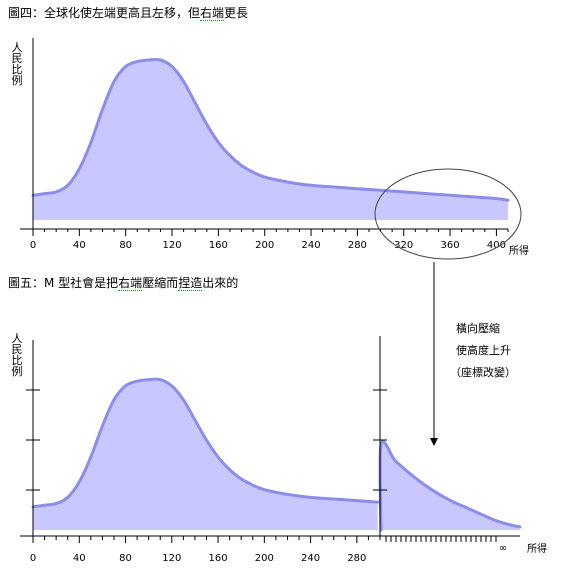 This screenshot has height=570, width=570. What do you see at coordinates (356, 558) in the screenshot?
I see `figure5-x-tick-label: 280` at bounding box center [356, 558].